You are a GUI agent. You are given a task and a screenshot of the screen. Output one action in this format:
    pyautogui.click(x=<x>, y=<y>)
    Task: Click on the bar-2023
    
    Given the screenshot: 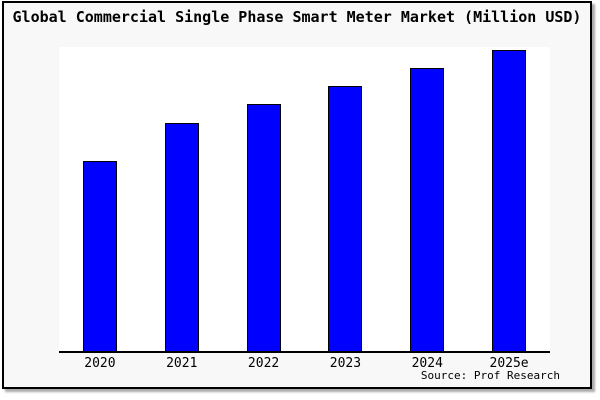 What is the action you would take?
    pyautogui.click(x=345, y=218)
    